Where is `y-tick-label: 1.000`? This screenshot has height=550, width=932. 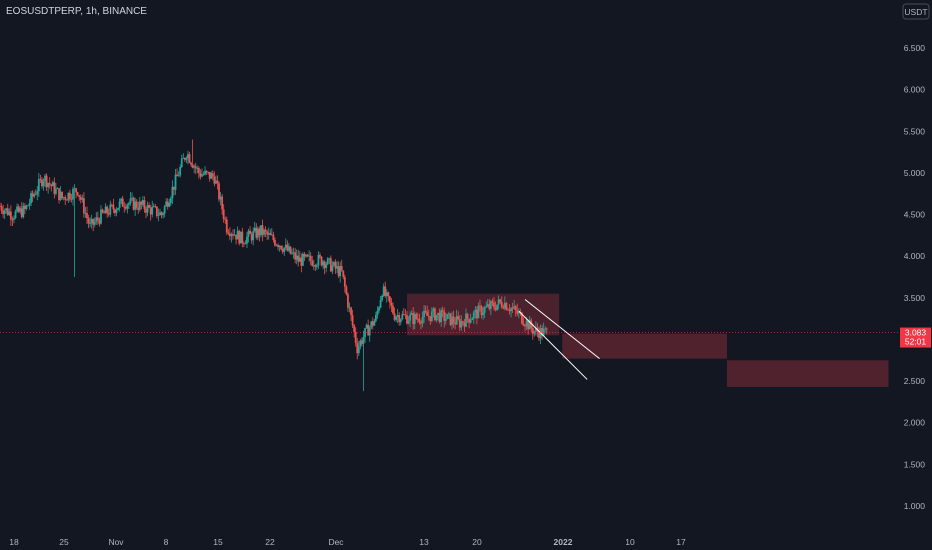
y-tick-label: 1.000 is located at coordinates (915, 506).